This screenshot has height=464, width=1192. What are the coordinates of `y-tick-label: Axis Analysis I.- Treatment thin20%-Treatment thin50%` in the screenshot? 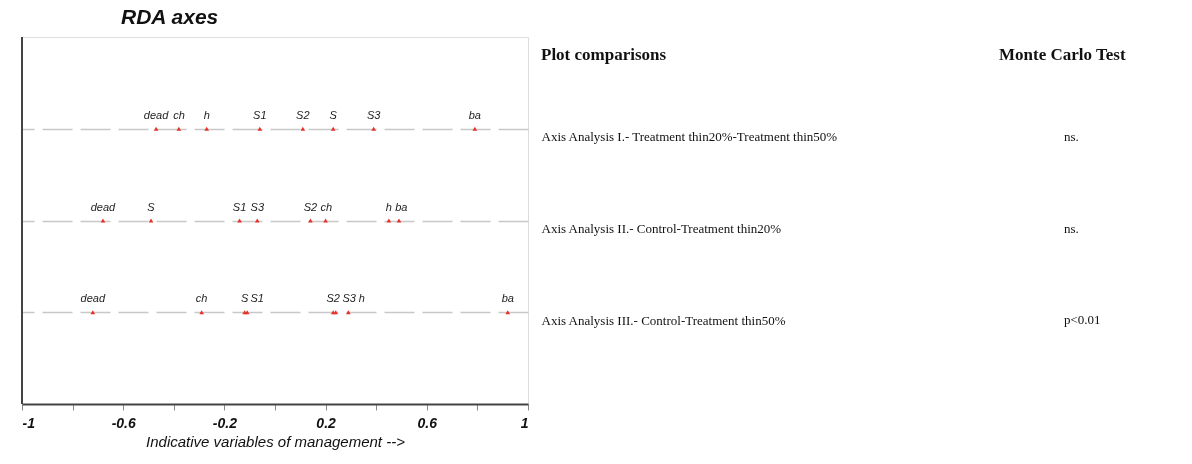 It's located at (689, 137).